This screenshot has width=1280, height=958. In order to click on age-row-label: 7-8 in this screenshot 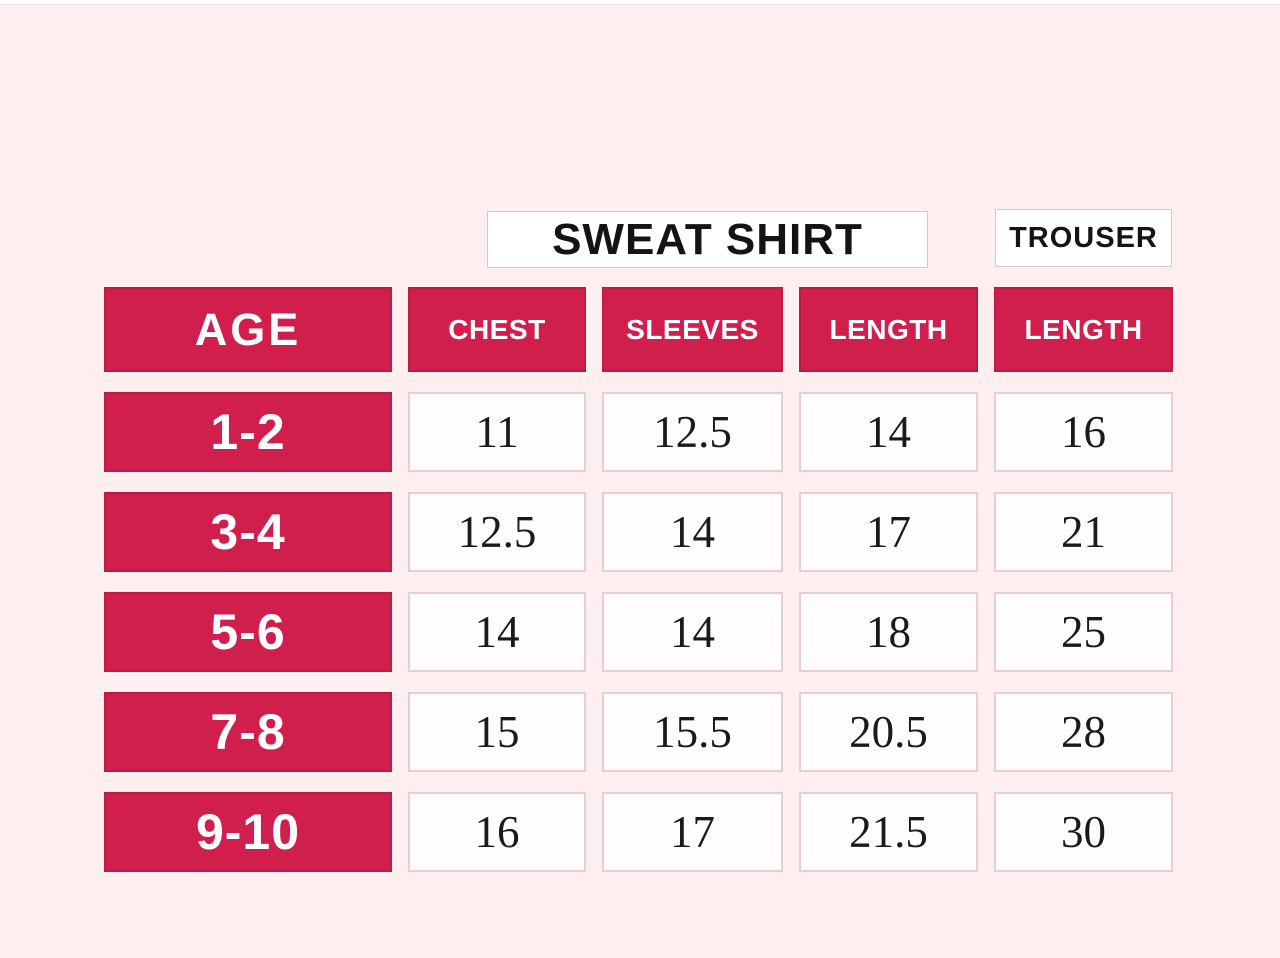, I will do `click(248, 732)`.